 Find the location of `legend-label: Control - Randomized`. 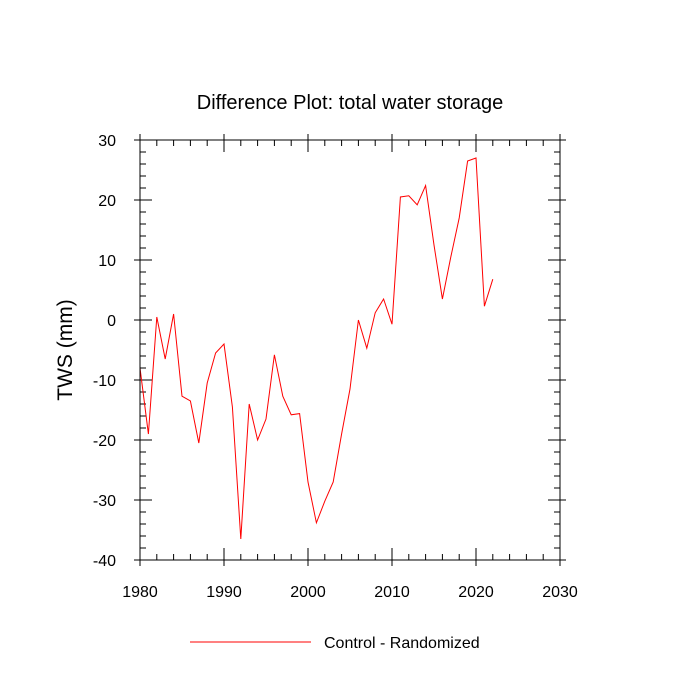

legend-label: Control - Randomized is located at coordinates (402, 643).